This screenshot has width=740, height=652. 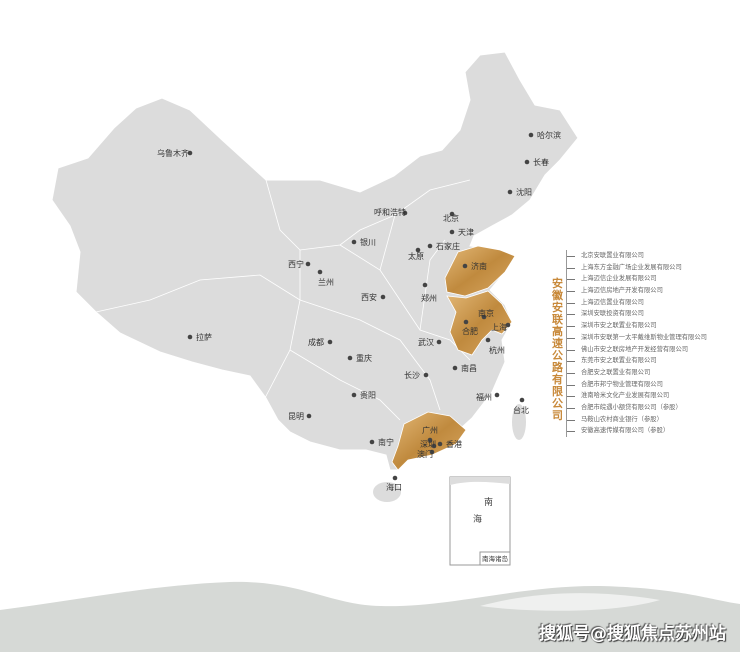 I want to click on city-label: 南宁, so click(x=386, y=442).